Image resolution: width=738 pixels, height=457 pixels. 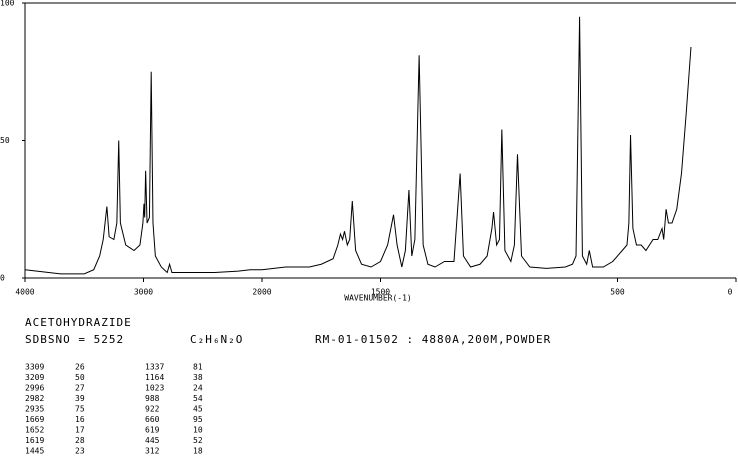 I want to click on peak-table-cell: 16, so click(x=80, y=419).